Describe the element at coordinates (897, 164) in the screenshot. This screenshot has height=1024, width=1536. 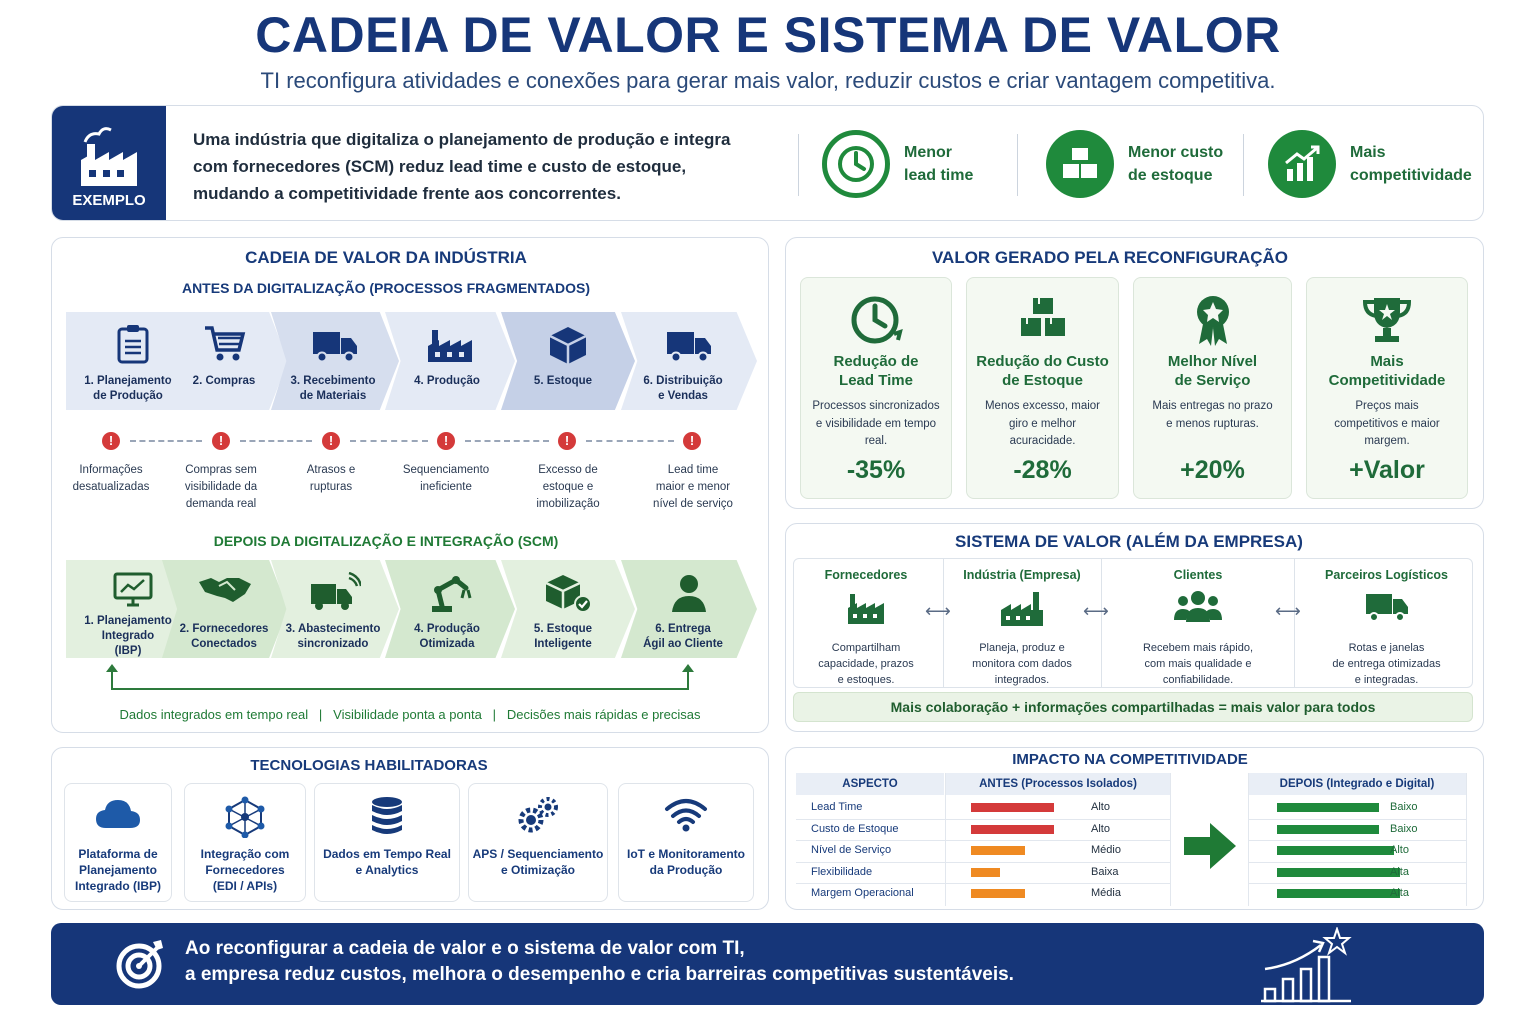
I see `benefit-lead-time: Menor lead time` at that location.